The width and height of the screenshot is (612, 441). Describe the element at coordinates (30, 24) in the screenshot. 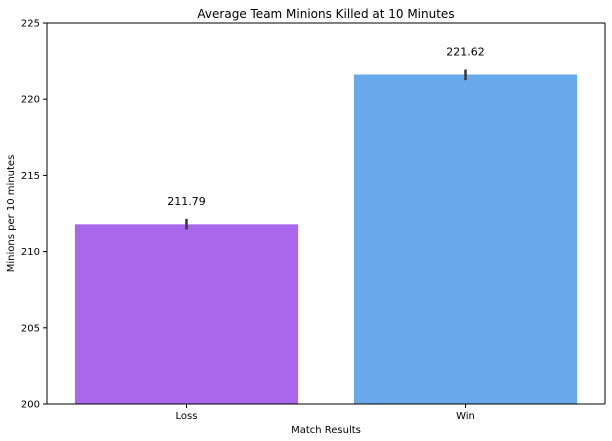

I see `y-tick-label-225: 225` at that location.